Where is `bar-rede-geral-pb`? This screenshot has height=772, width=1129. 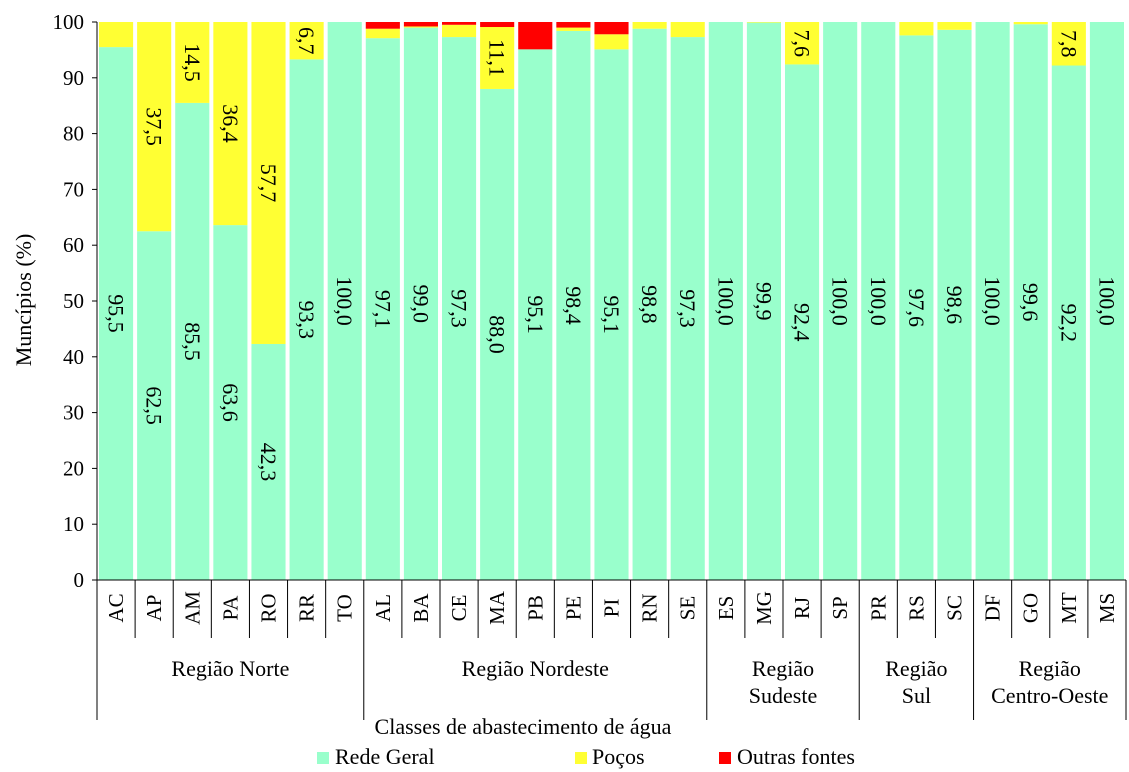 bar-rede-geral-pb is located at coordinates (535, 314).